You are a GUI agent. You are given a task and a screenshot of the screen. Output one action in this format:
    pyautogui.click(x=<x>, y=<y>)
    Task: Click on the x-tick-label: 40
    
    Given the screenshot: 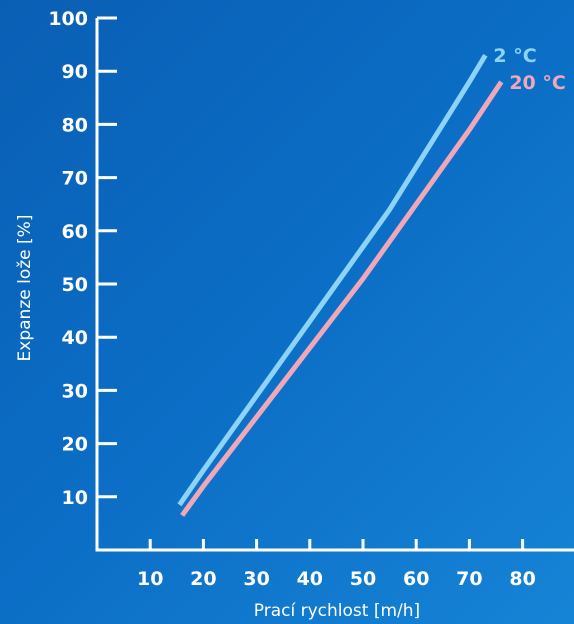 What is the action you would take?
    pyautogui.click(x=310, y=579)
    